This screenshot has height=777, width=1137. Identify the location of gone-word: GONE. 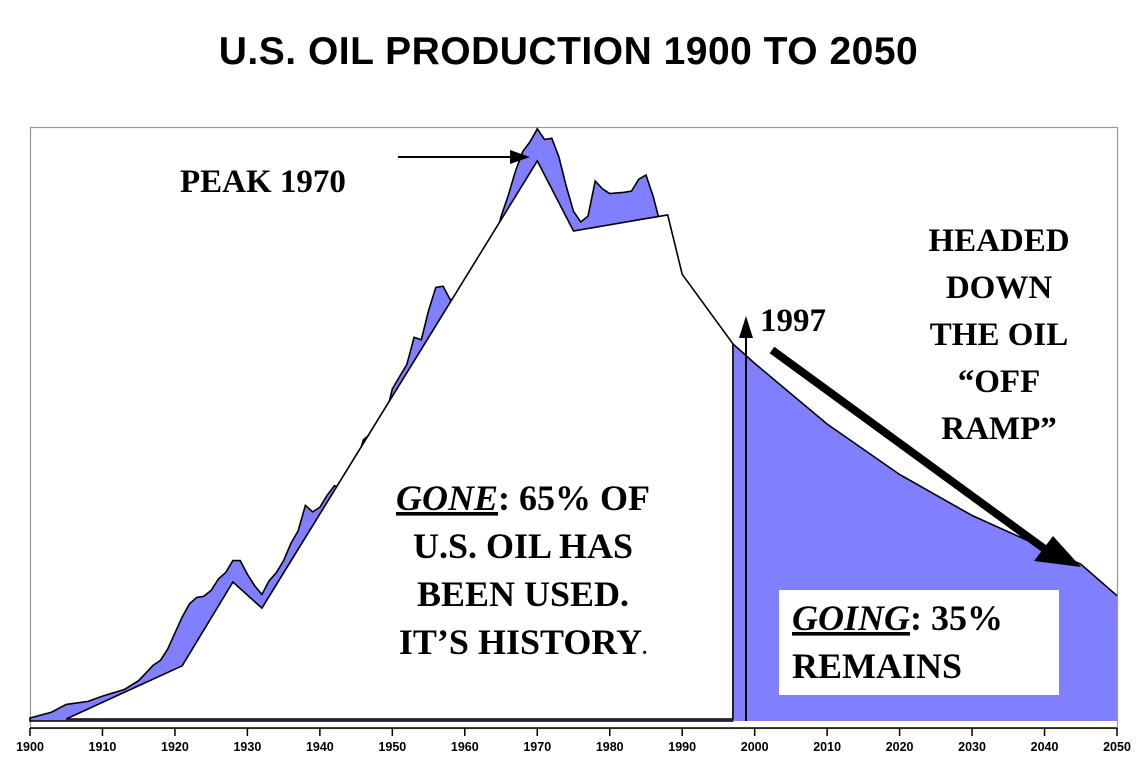
(447, 498).